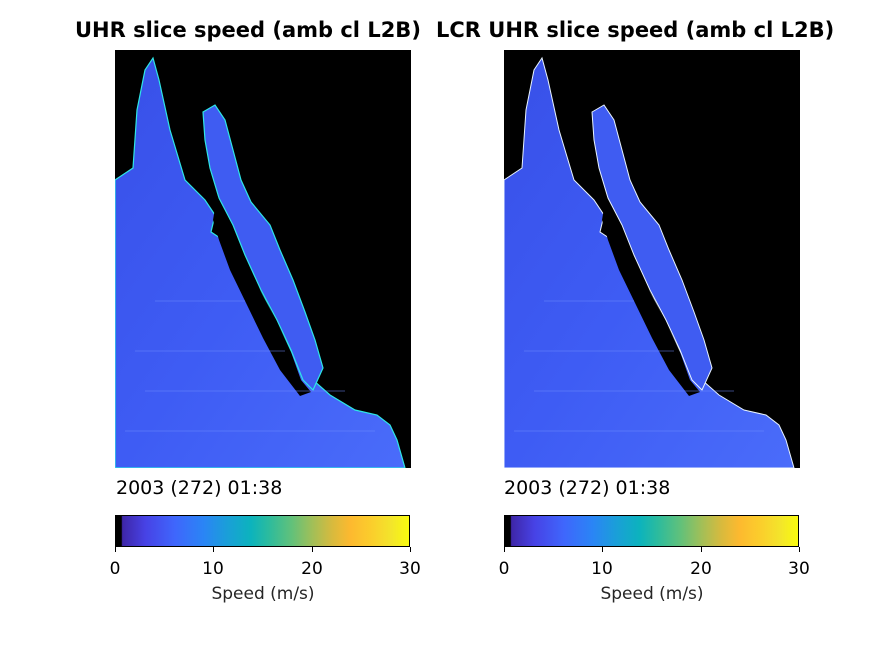 The image size is (884, 663). What do you see at coordinates (652, 594) in the screenshot?
I see `panel-2-colorbar-label: Speed (m/s)` at bounding box center [652, 594].